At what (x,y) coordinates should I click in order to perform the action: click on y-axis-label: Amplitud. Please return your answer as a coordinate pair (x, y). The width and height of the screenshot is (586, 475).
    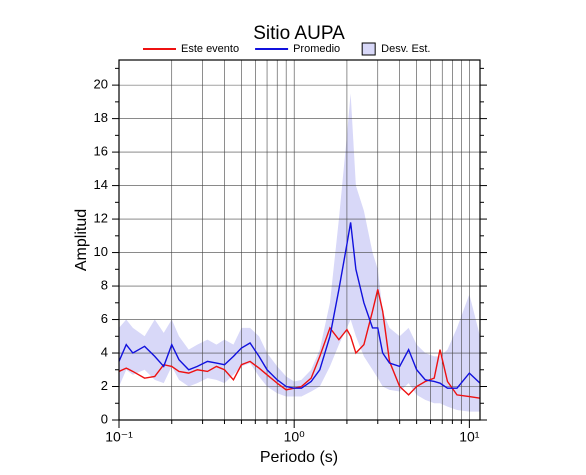
    Looking at the image, I should click on (81, 240).